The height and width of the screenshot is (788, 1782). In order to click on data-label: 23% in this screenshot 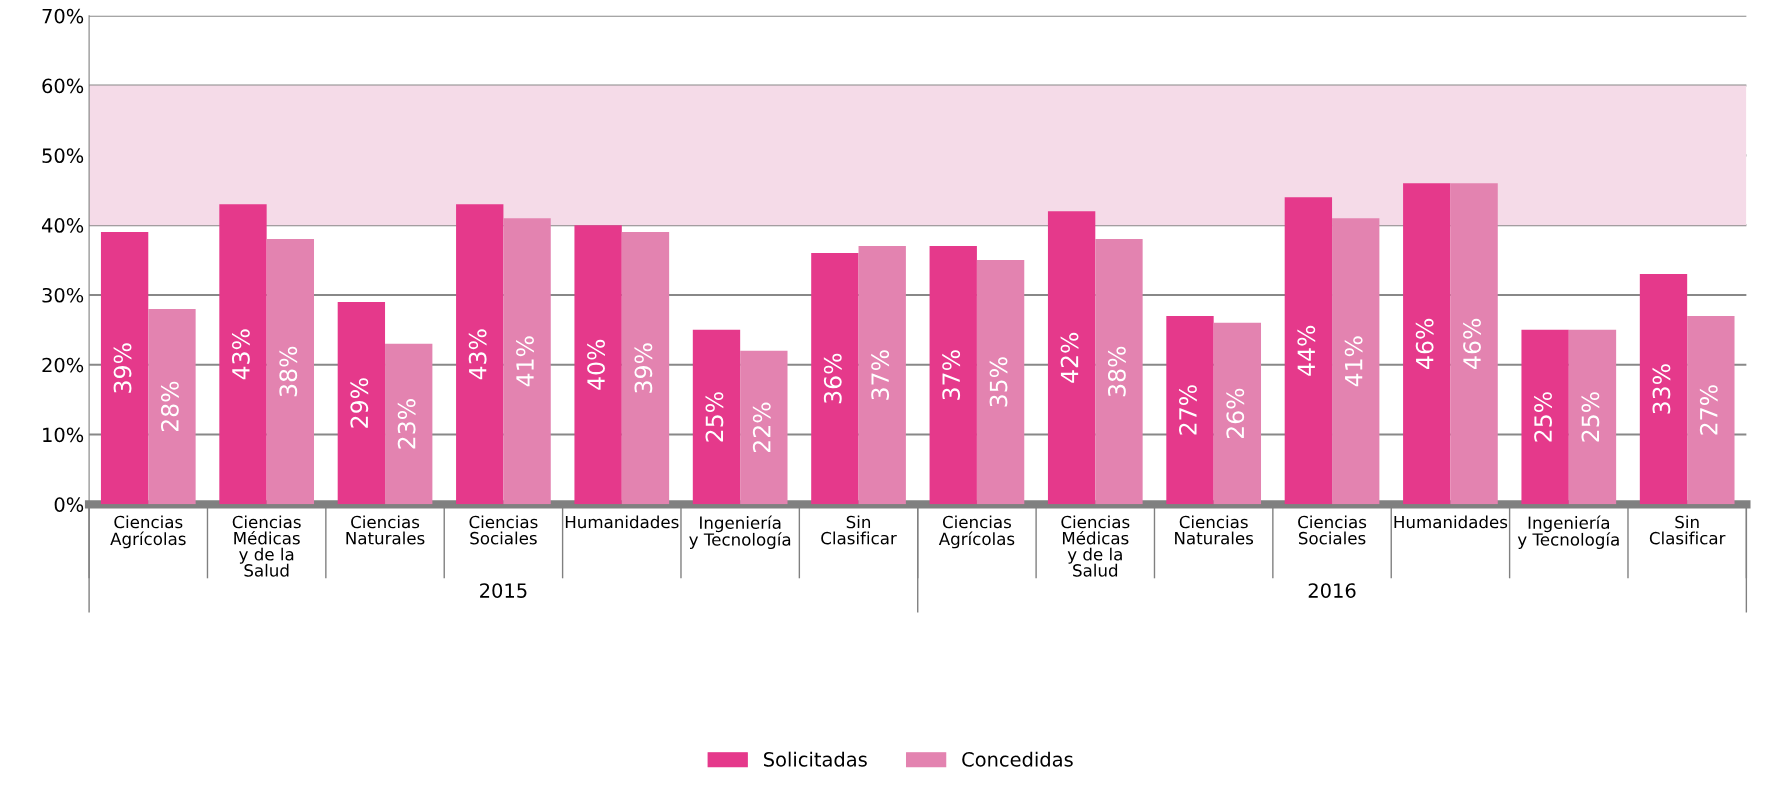, I will do `click(406, 424)`.